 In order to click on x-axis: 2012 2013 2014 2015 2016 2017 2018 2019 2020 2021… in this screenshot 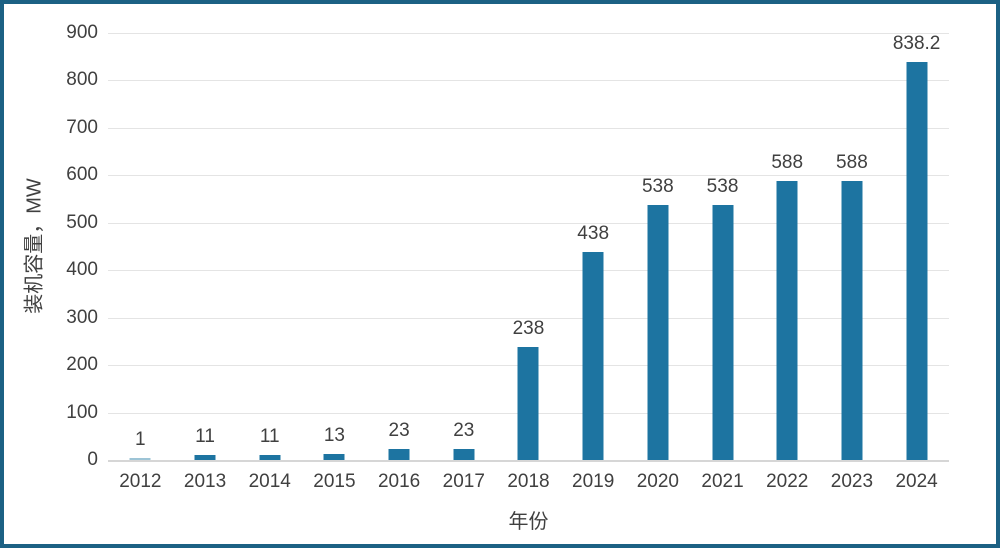, I will do `click(528, 482)`.